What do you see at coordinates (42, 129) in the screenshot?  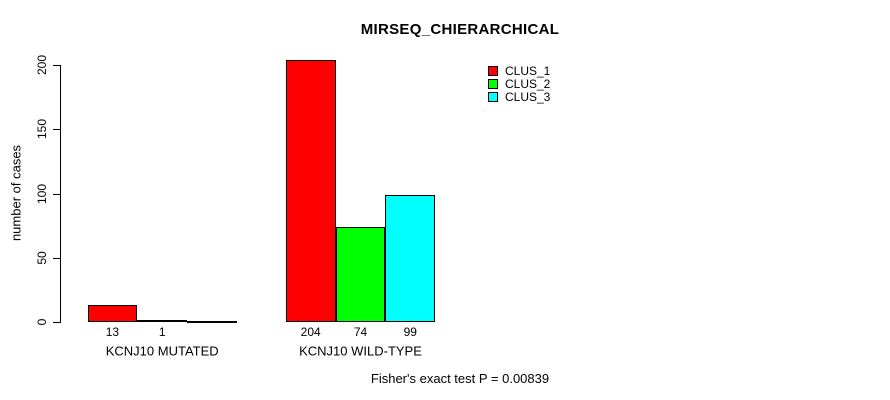 I see `y-tick-label: 150` at bounding box center [42, 129].